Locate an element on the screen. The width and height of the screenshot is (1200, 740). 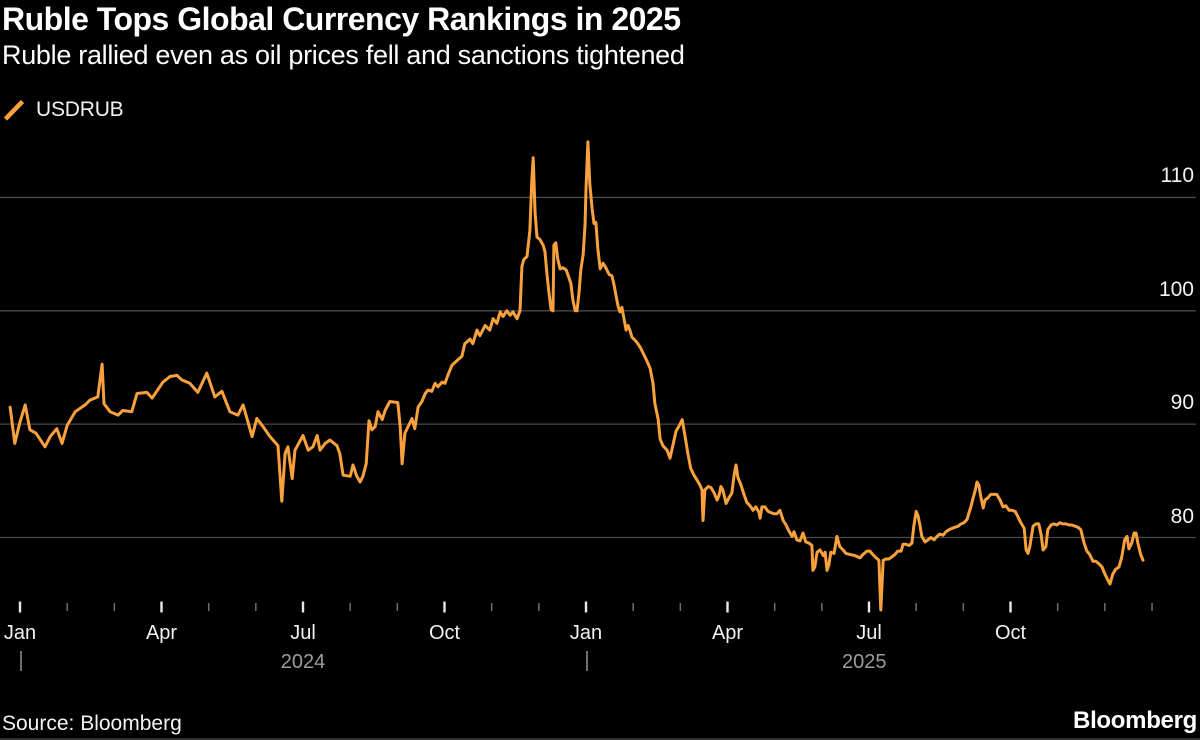
source-credit: Source: Bloomberg is located at coordinates (92, 723).